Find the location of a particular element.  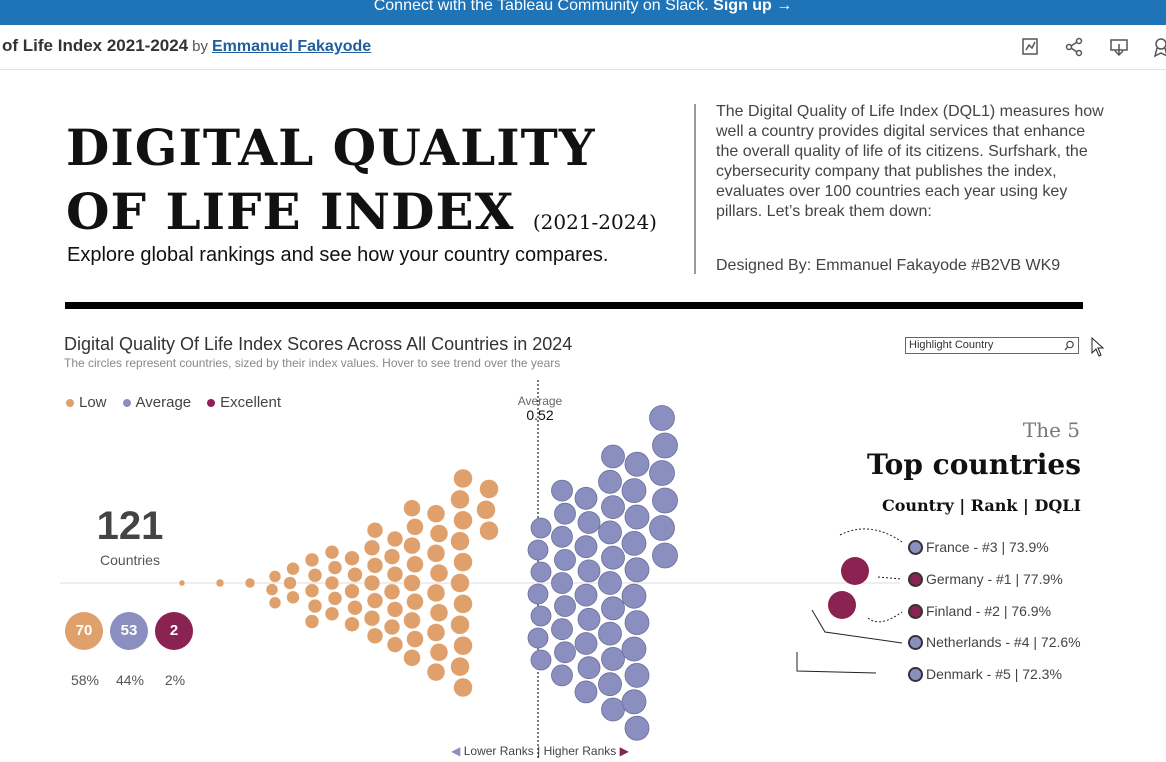

top-item-france: France - #3 | 73.9% is located at coordinates (978, 547).